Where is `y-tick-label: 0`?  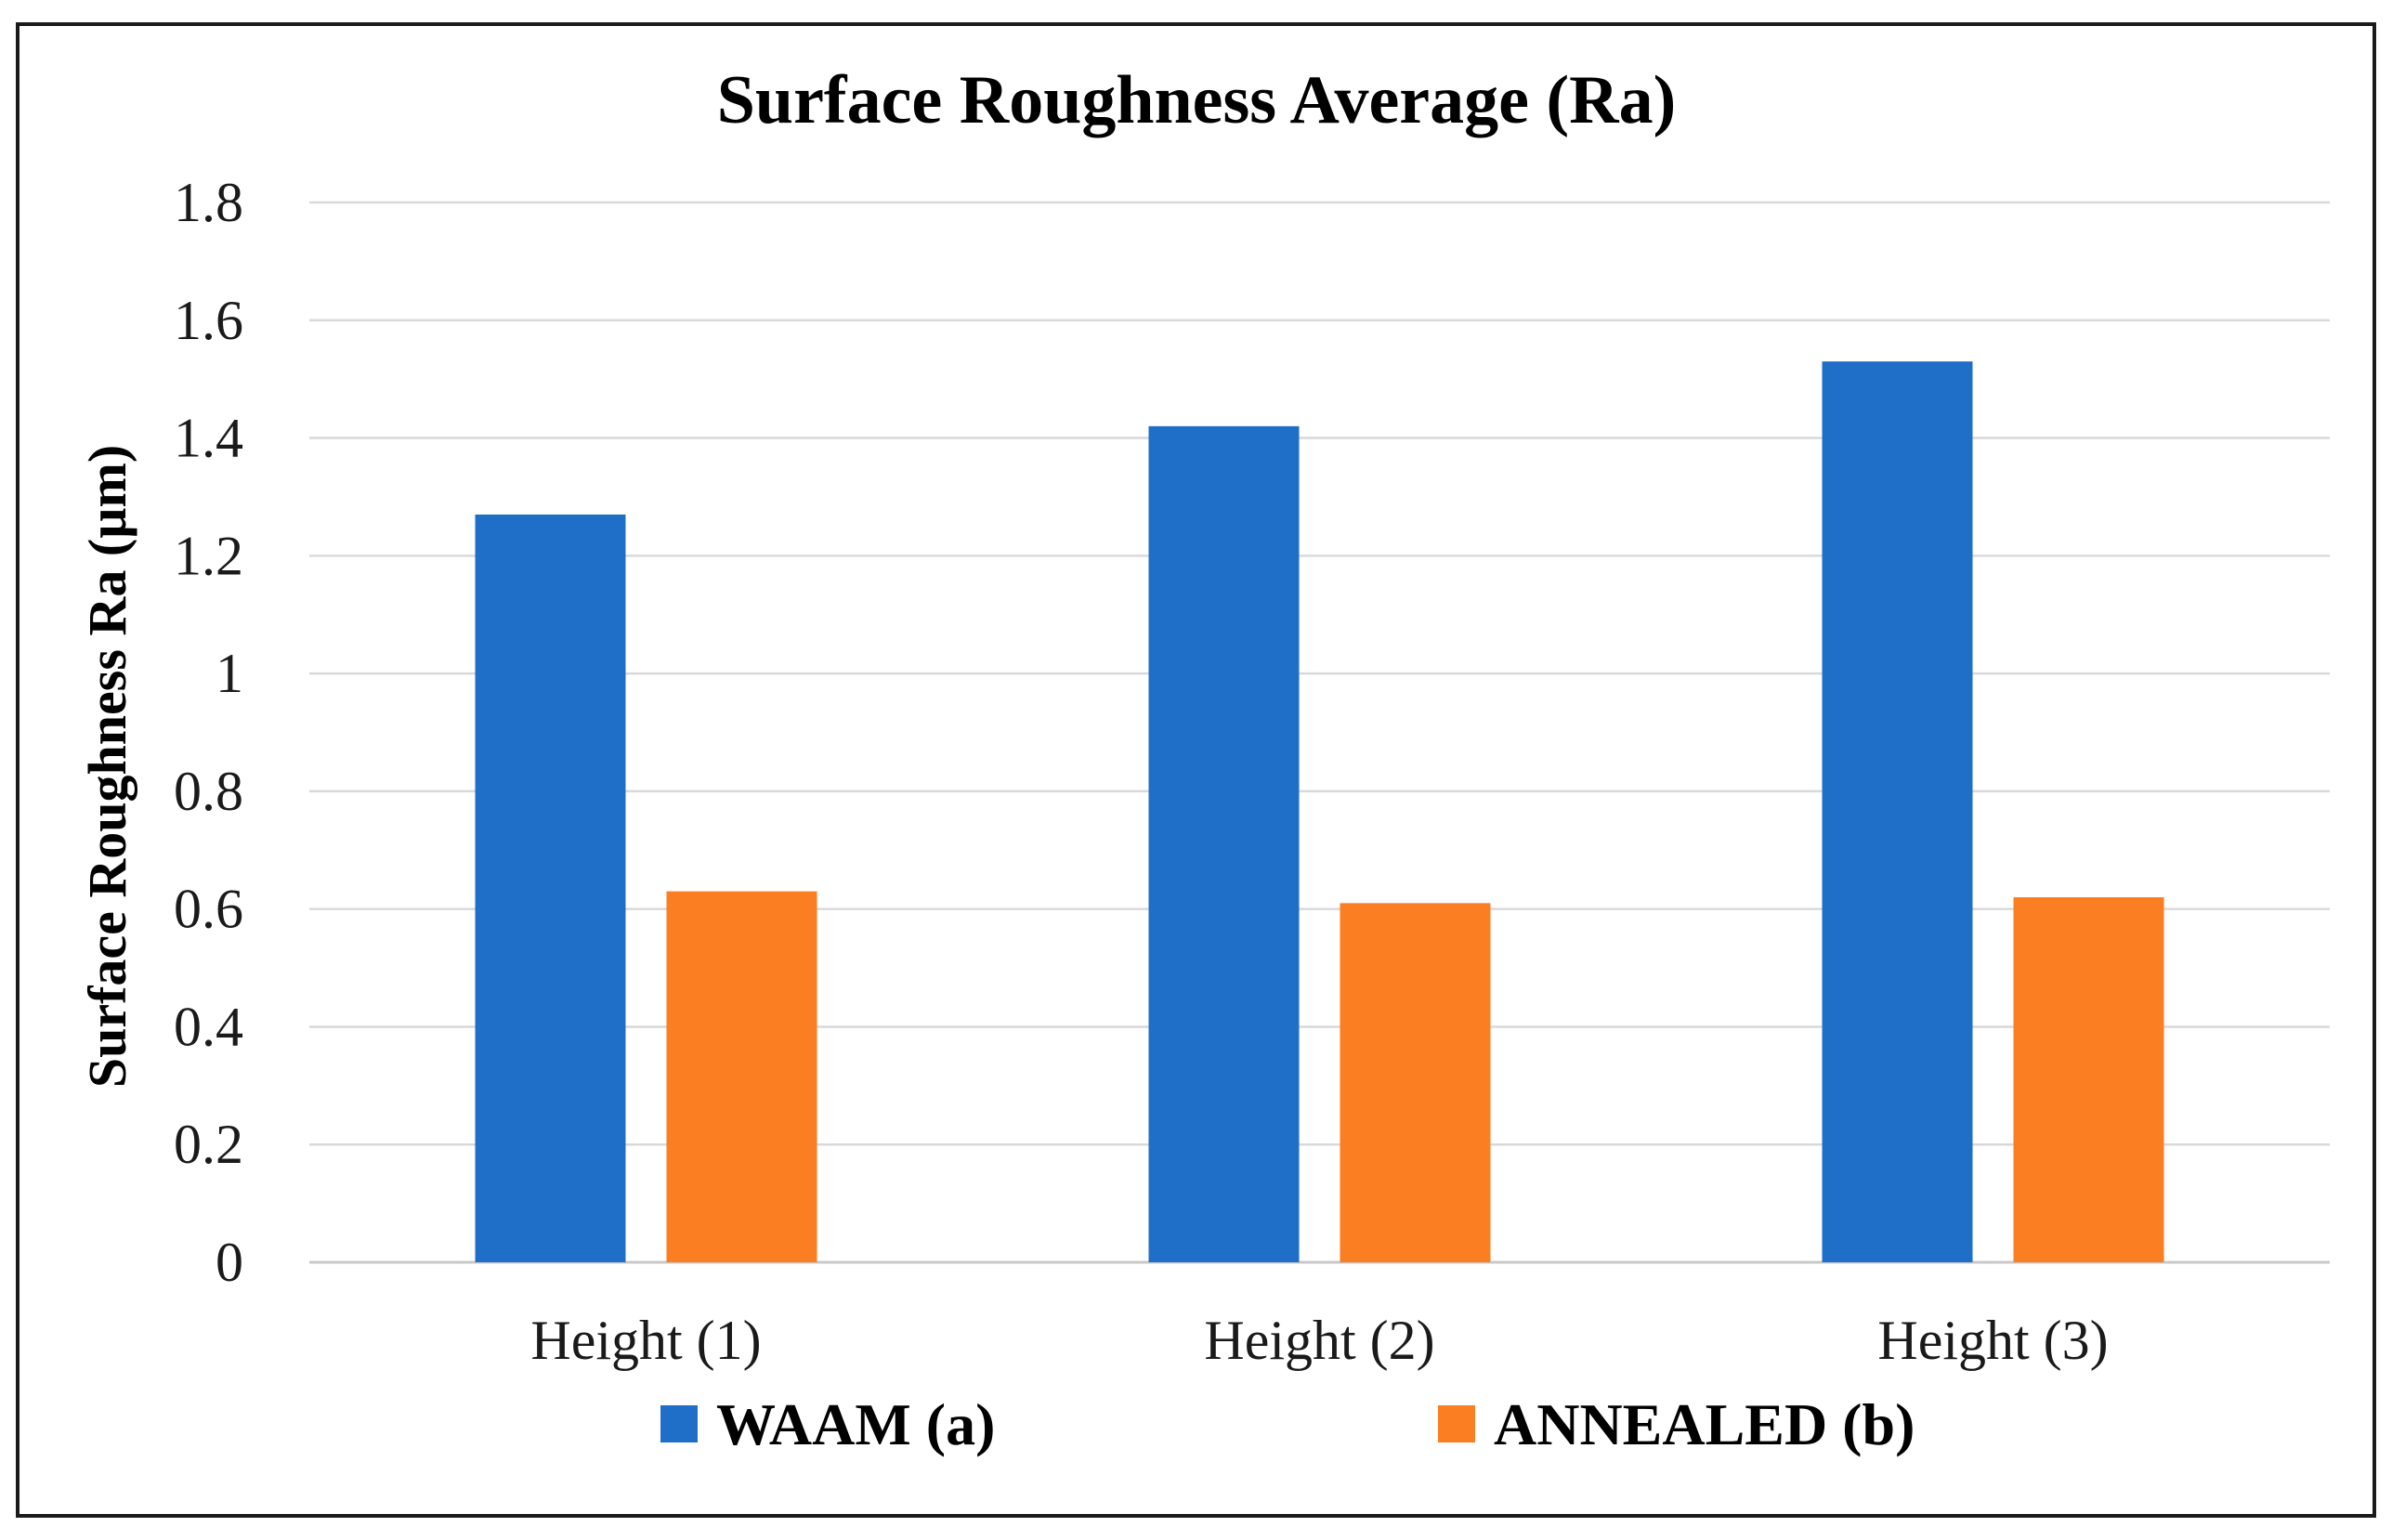 y-tick-label: 0 is located at coordinates (229, 1262).